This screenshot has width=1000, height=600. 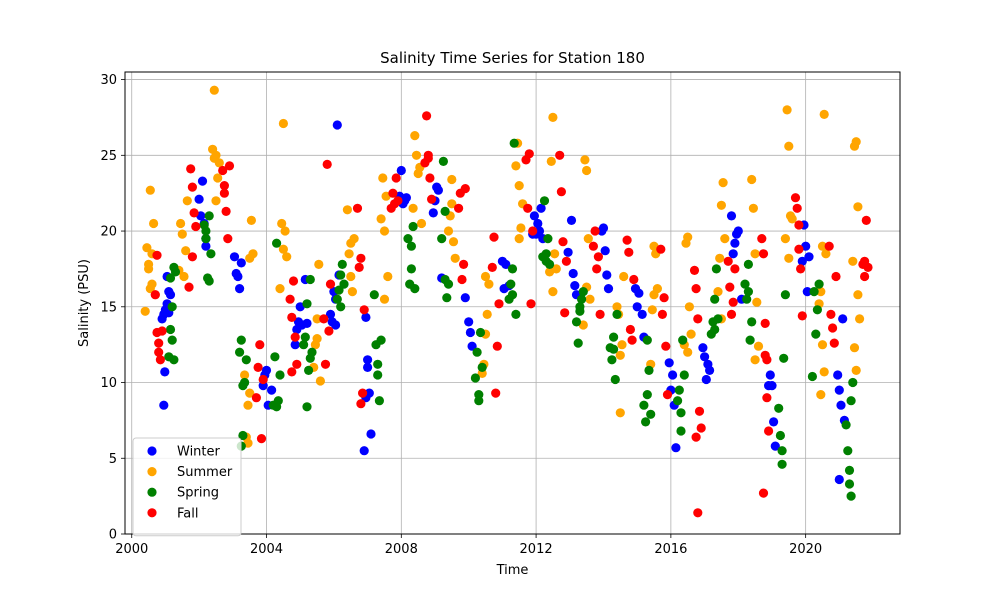 What do you see at coordinates (108, 383) in the screenshot?
I see `y-tick-label: 10` at bounding box center [108, 383].